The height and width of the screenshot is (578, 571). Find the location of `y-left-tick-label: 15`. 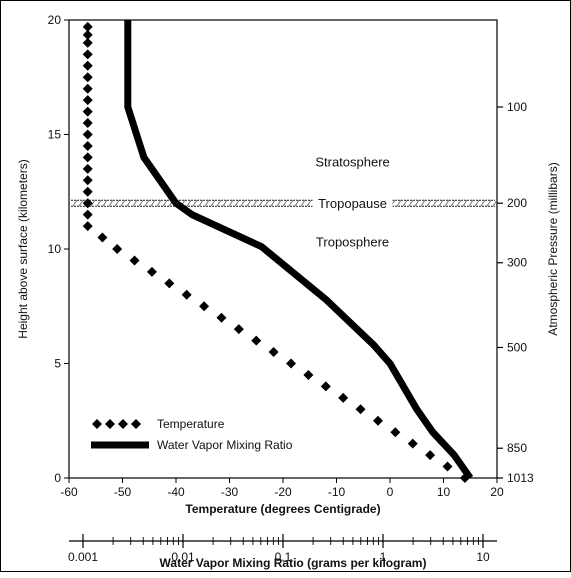

y-left-tick-label: 15 is located at coordinates (55, 135).